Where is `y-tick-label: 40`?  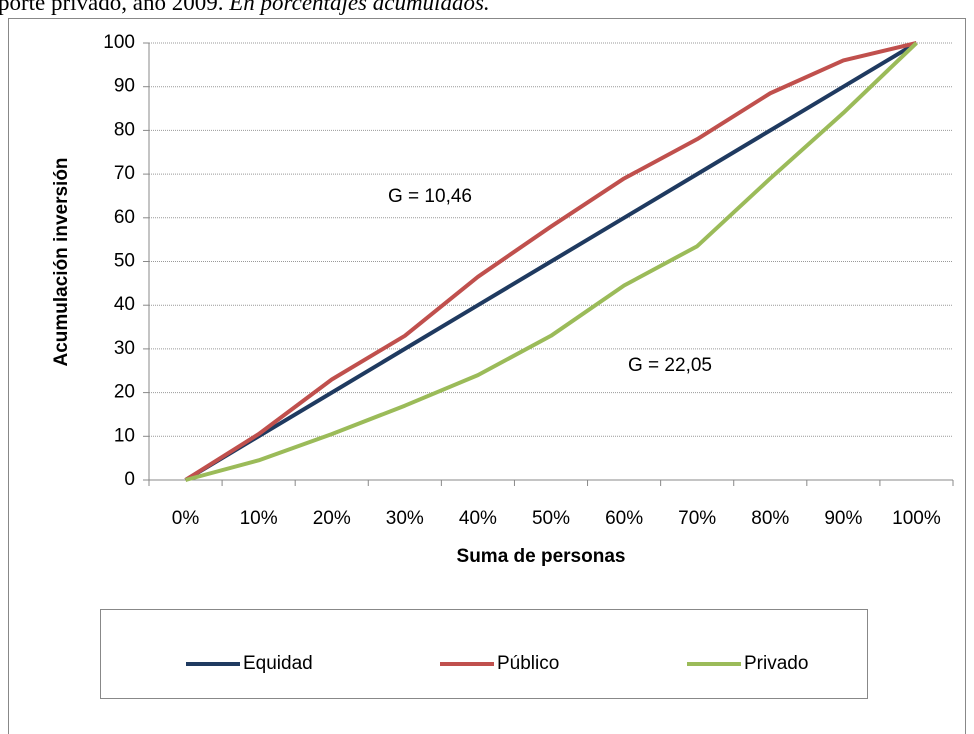 y-tick-label: 40 is located at coordinates (124, 304).